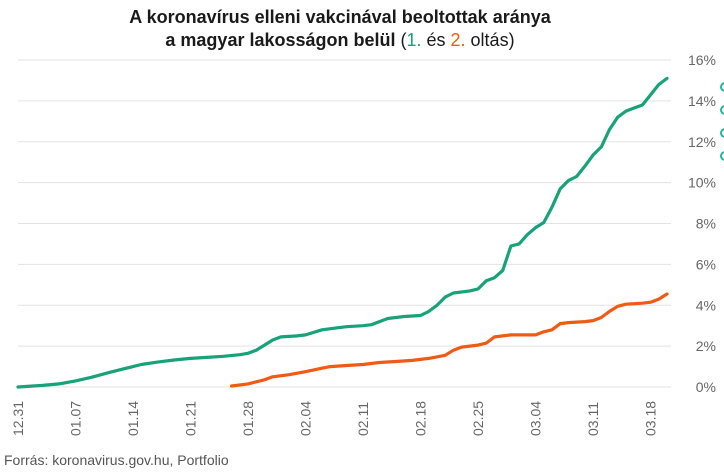  What do you see at coordinates (706, 224) in the screenshot?
I see `y-tick-label: 8%` at bounding box center [706, 224].